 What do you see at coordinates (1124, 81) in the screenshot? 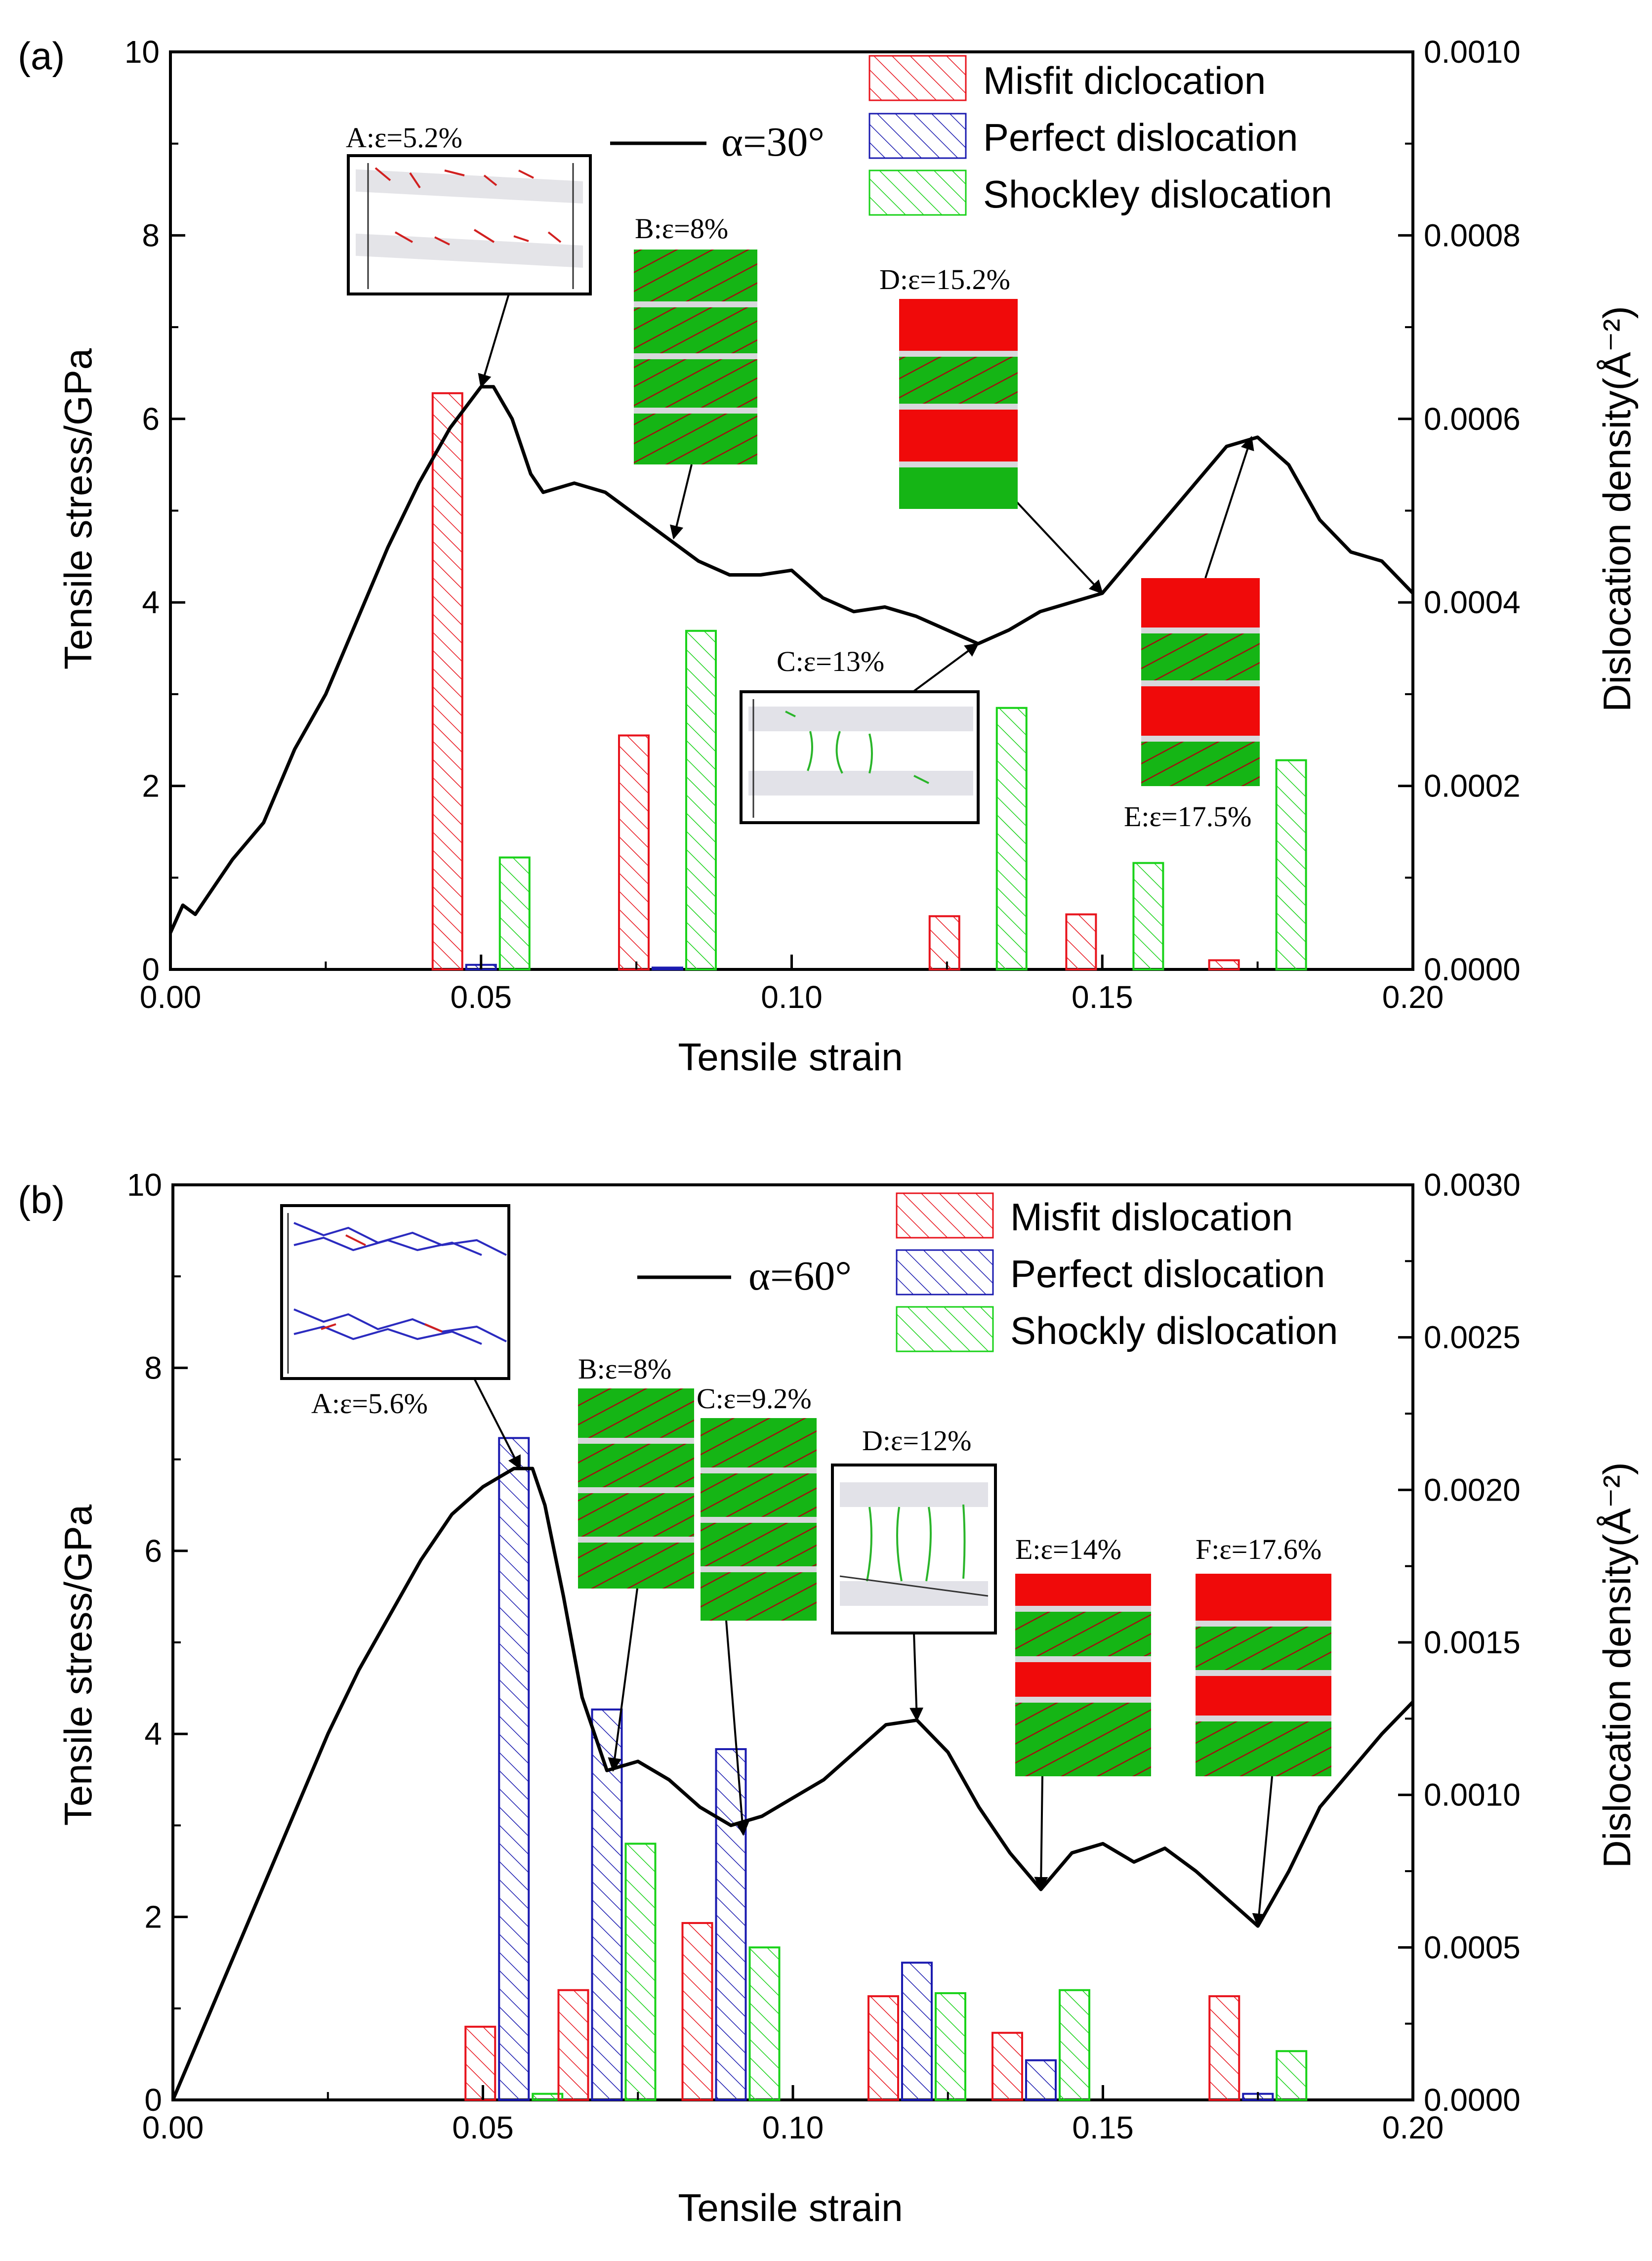
I see `legend-label-misfit: Misfit diclocation` at bounding box center [1124, 81].